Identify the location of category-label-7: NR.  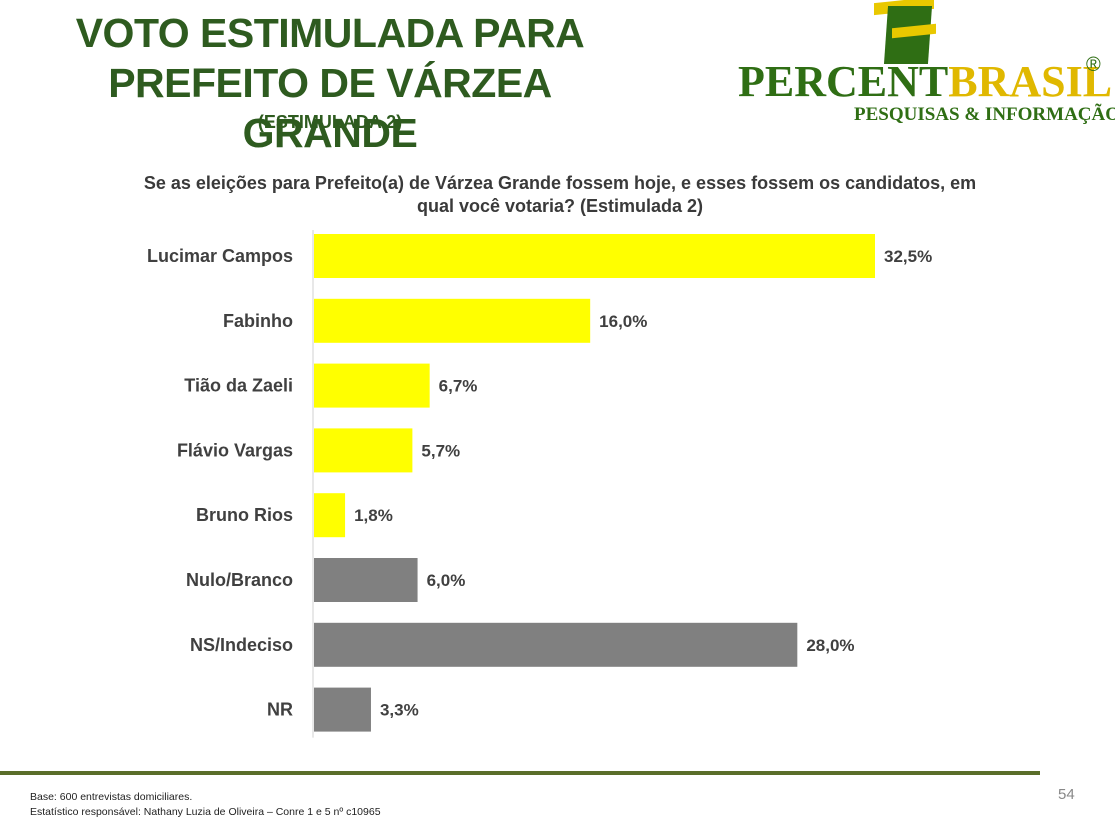
(280, 710).